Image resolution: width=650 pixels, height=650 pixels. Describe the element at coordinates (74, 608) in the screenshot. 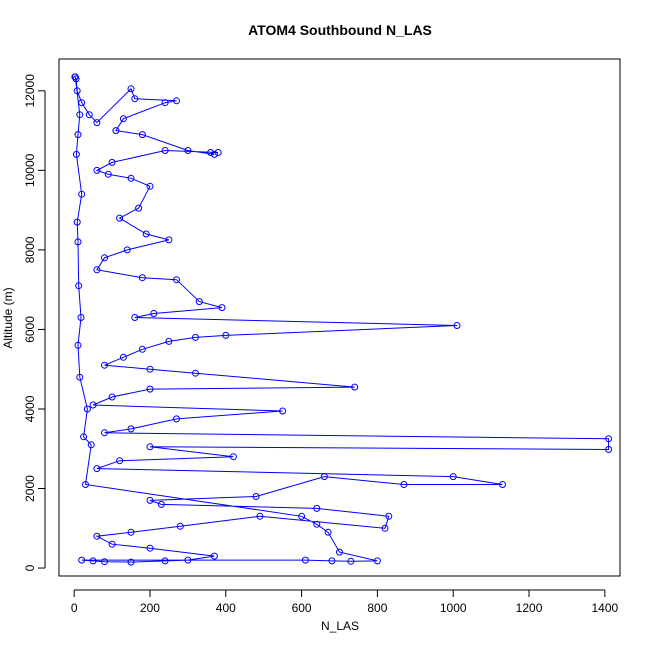

I see `x-tick-label: 0` at that location.